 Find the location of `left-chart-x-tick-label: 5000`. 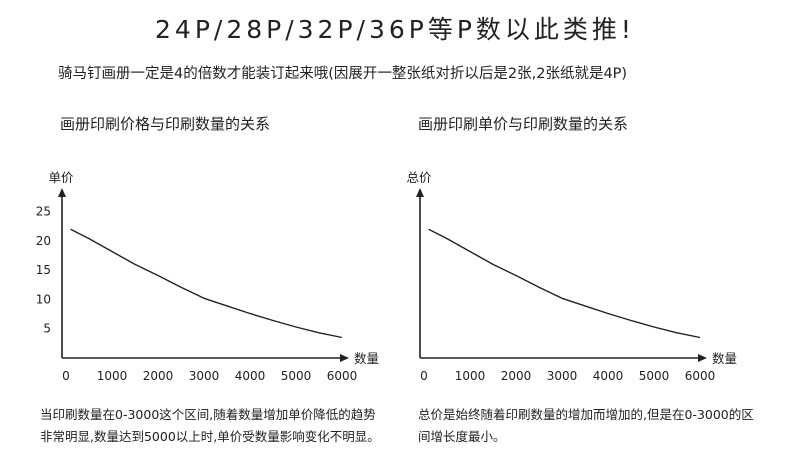

left-chart-x-tick-label: 5000 is located at coordinates (296, 376).